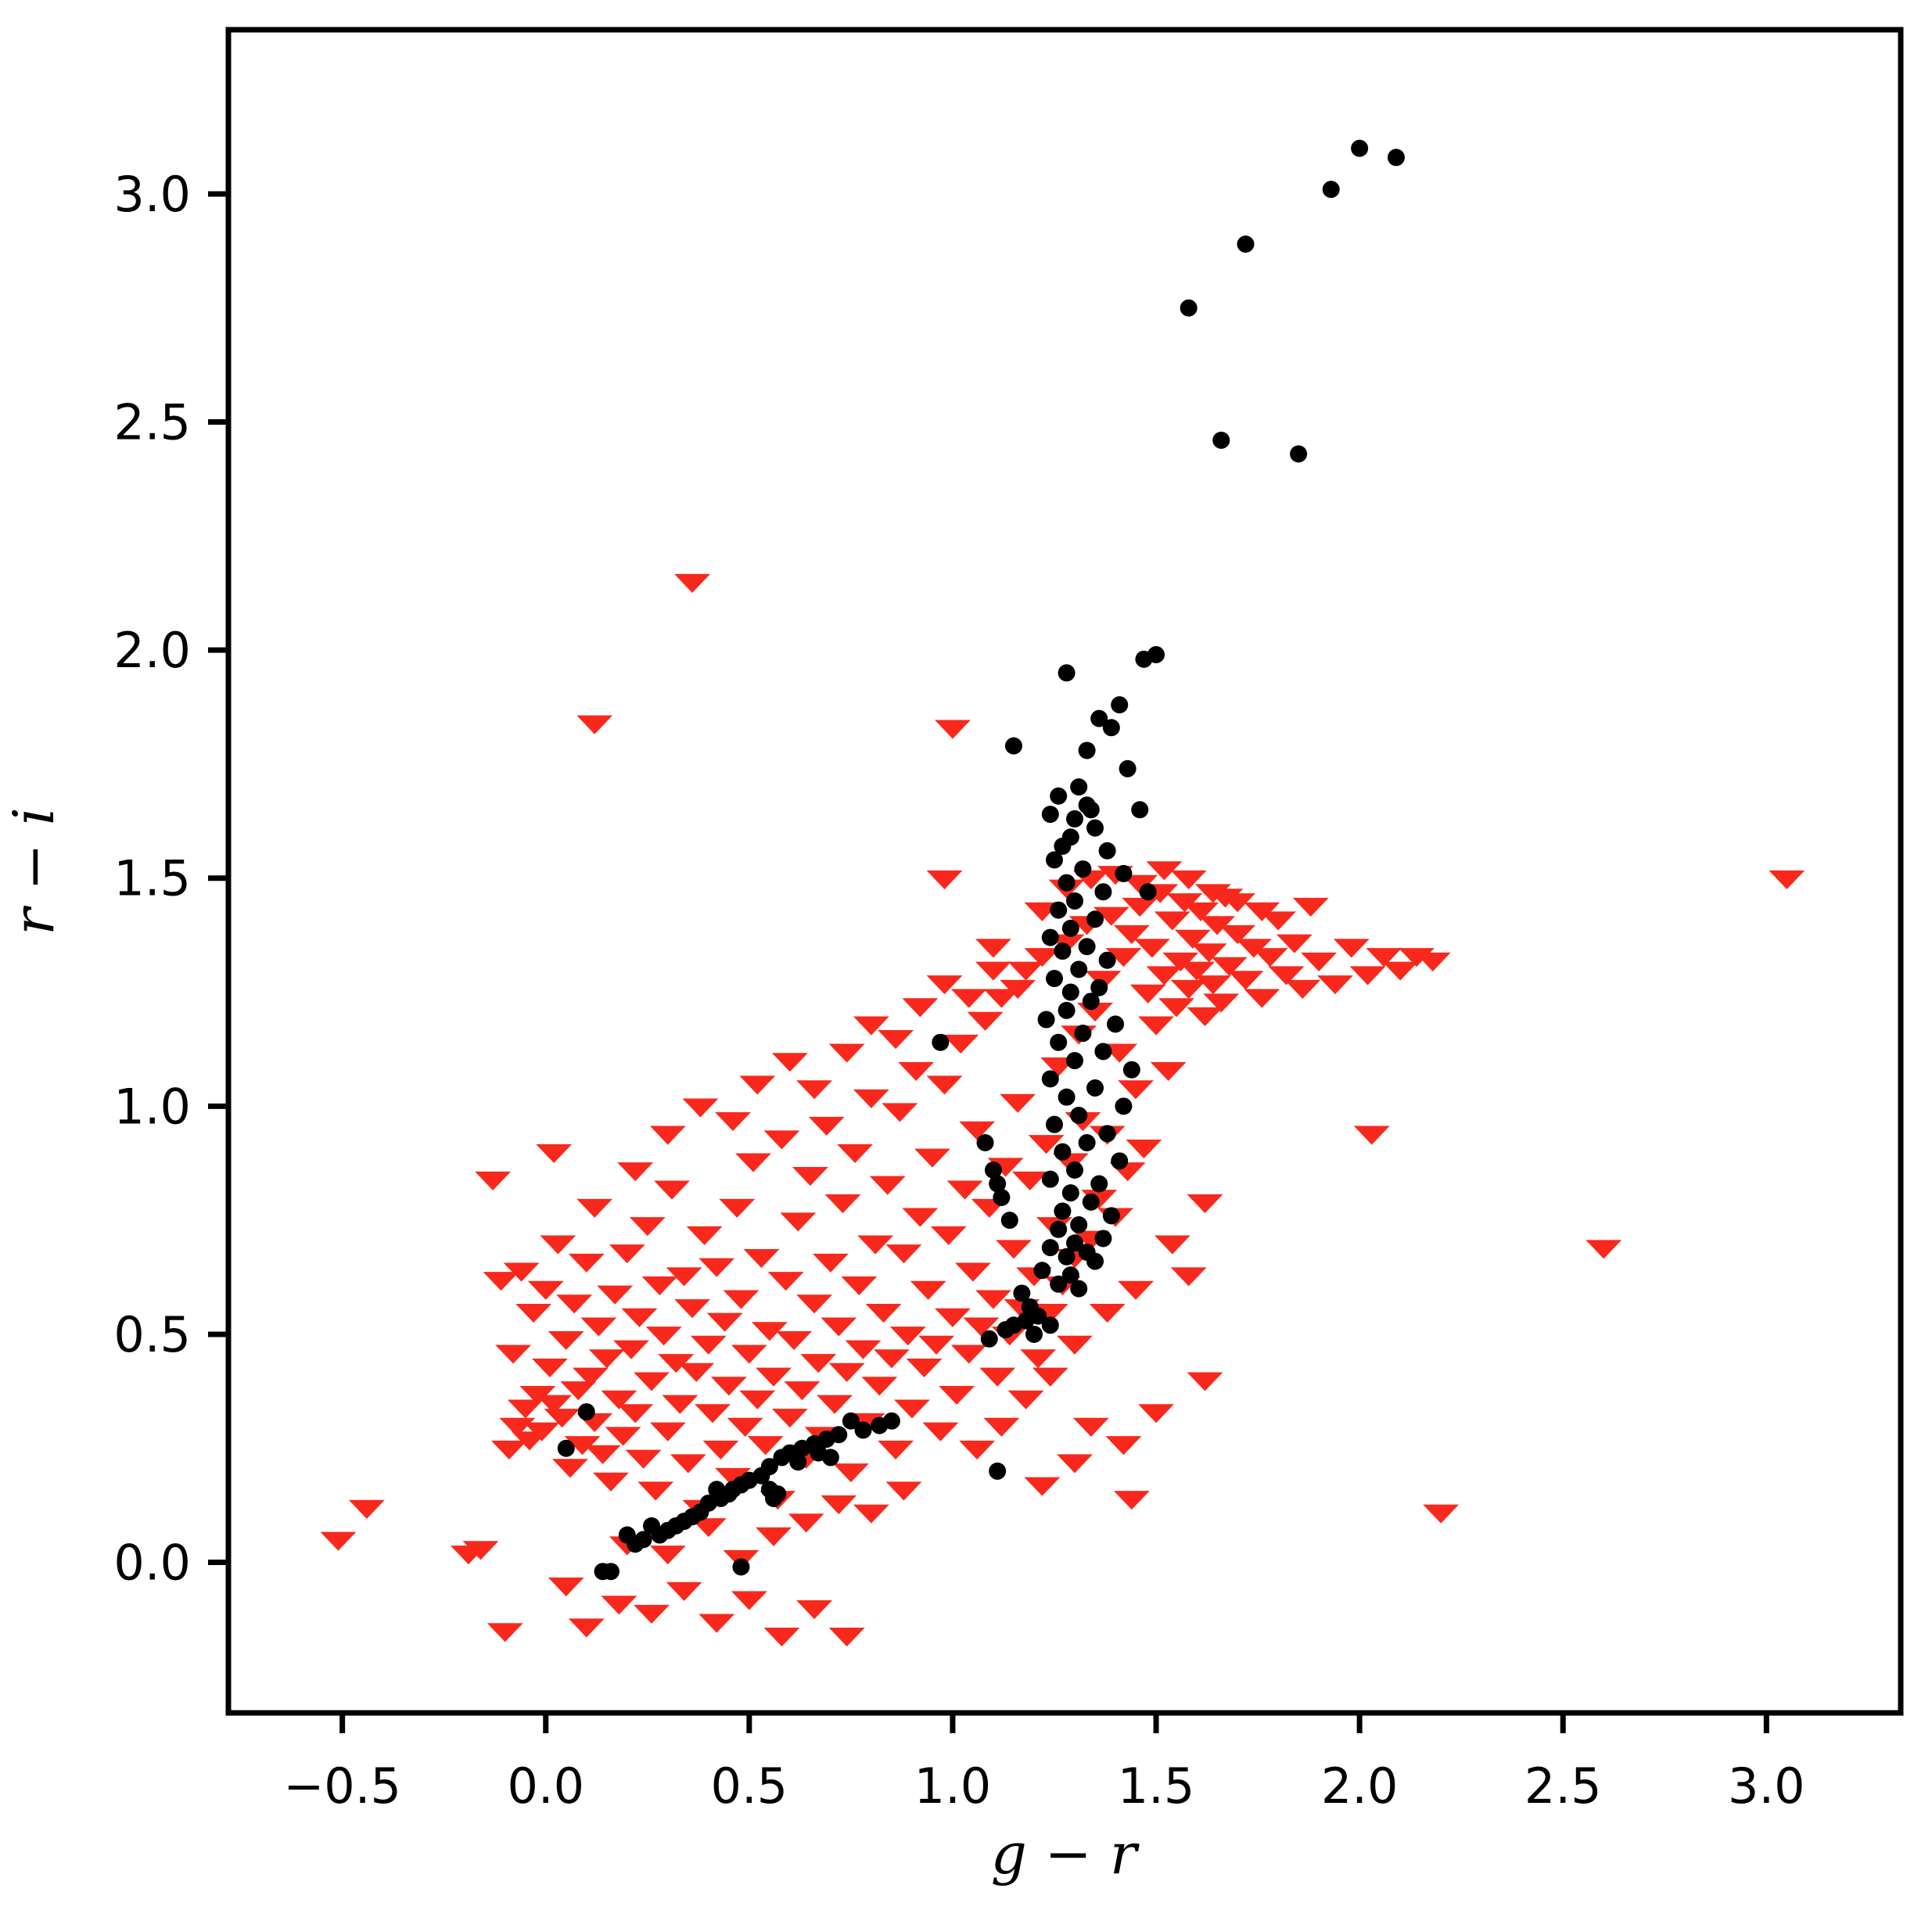 The width and height of the screenshot is (1932, 1910). I want to click on y-tick-label-4: 2.0, so click(152, 650).